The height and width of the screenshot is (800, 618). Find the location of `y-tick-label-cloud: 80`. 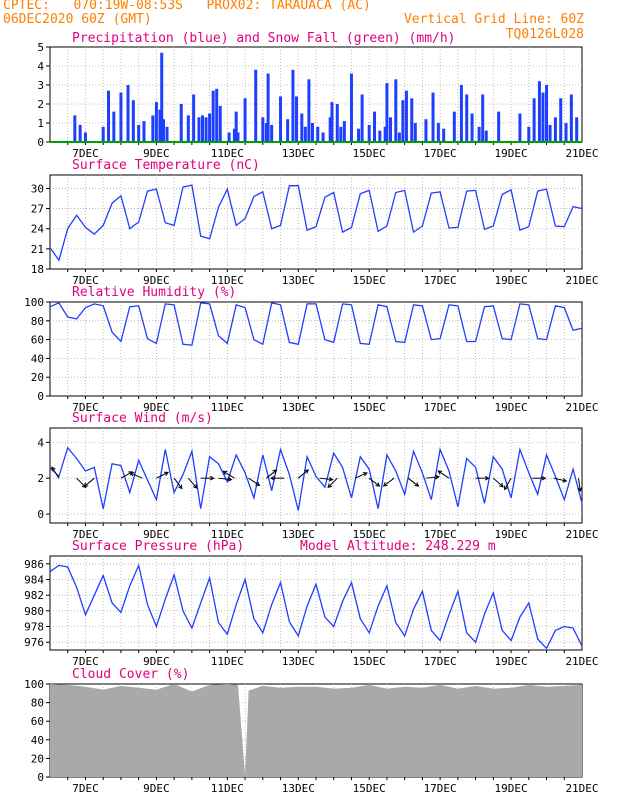

y-tick-label-cloud: 80 is located at coordinates (37, 703).